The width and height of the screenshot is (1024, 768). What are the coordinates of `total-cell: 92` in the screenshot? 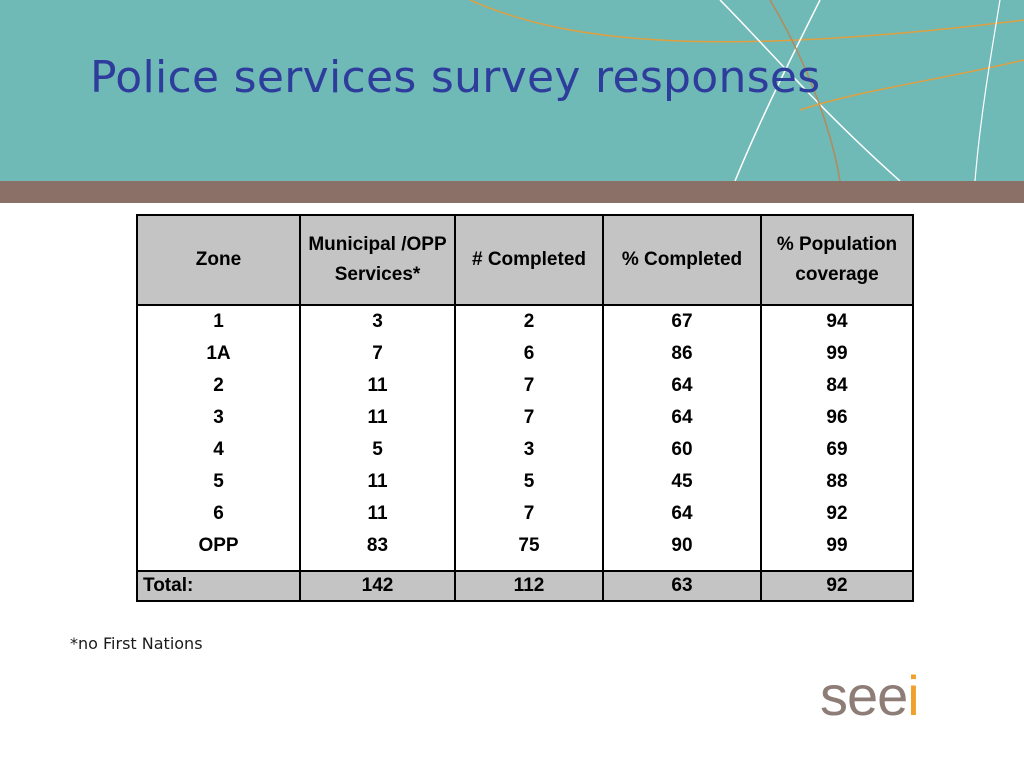 It's located at (837, 586).